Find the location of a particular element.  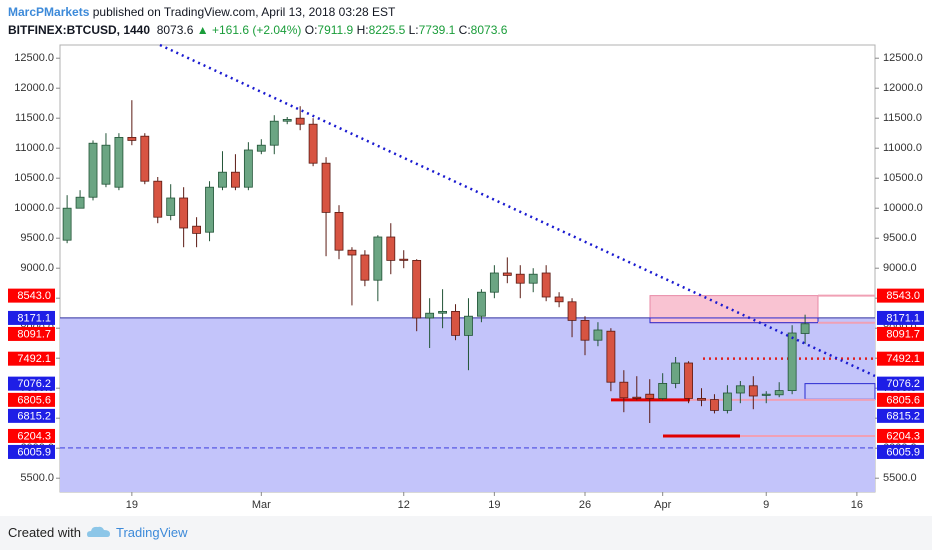

arrow: ▲ is located at coordinates (202, 30).